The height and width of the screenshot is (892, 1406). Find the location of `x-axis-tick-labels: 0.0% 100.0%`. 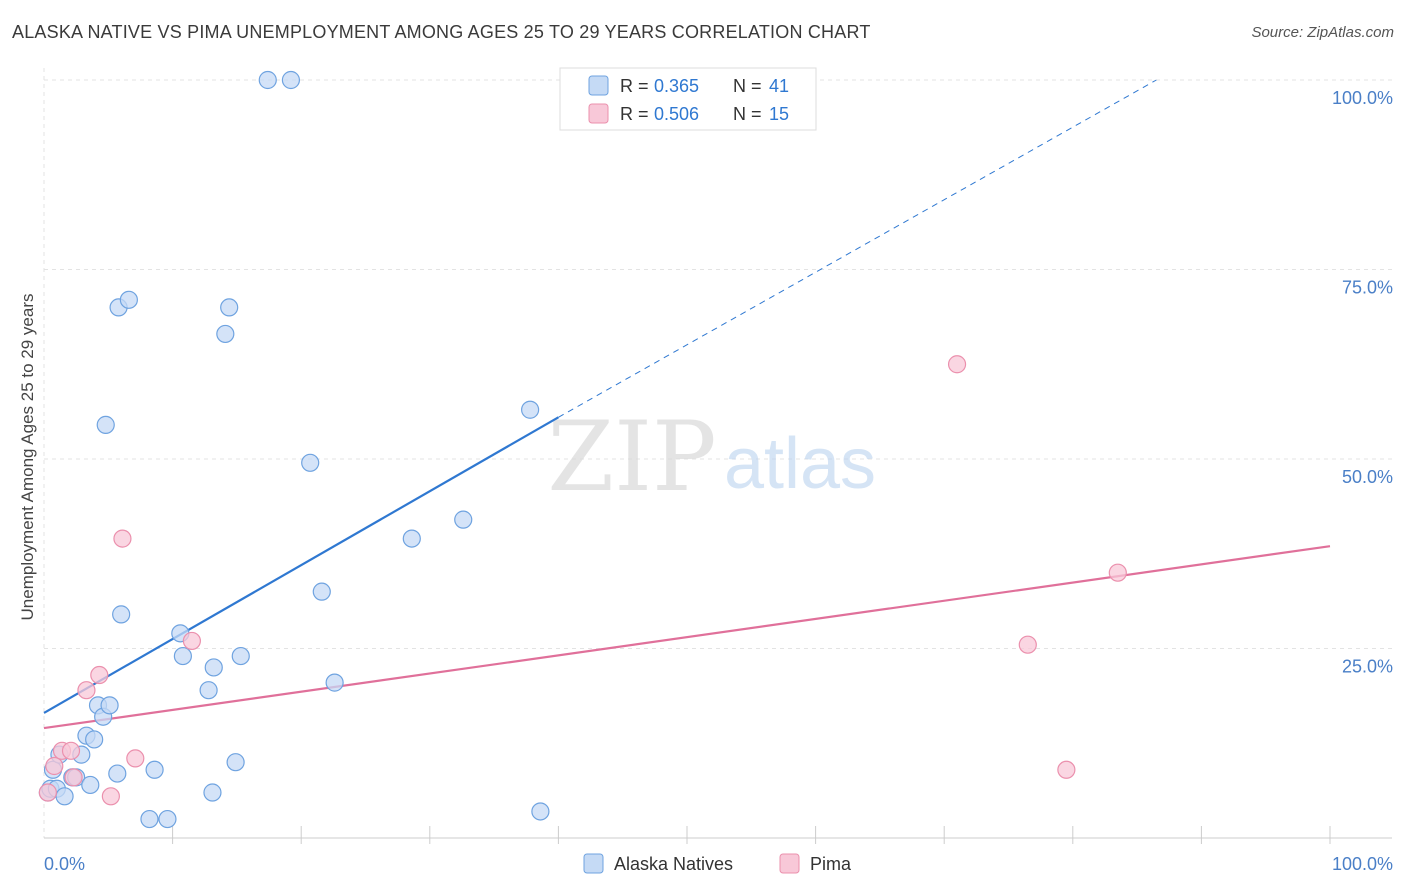

x-axis-tick-labels: 0.0% 100.0% is located at coordinates (718, 864).